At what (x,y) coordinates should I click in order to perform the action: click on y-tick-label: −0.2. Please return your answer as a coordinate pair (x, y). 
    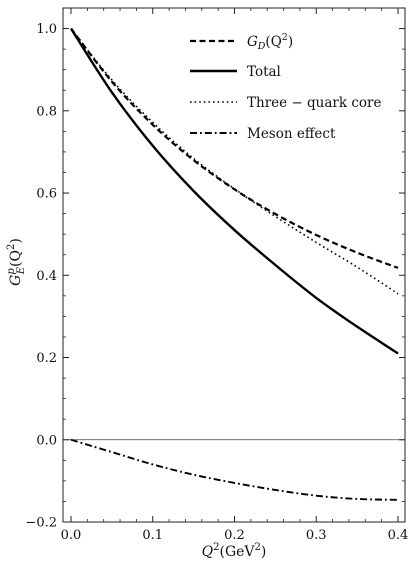
    Looking at the image, I should click on (41, 523).